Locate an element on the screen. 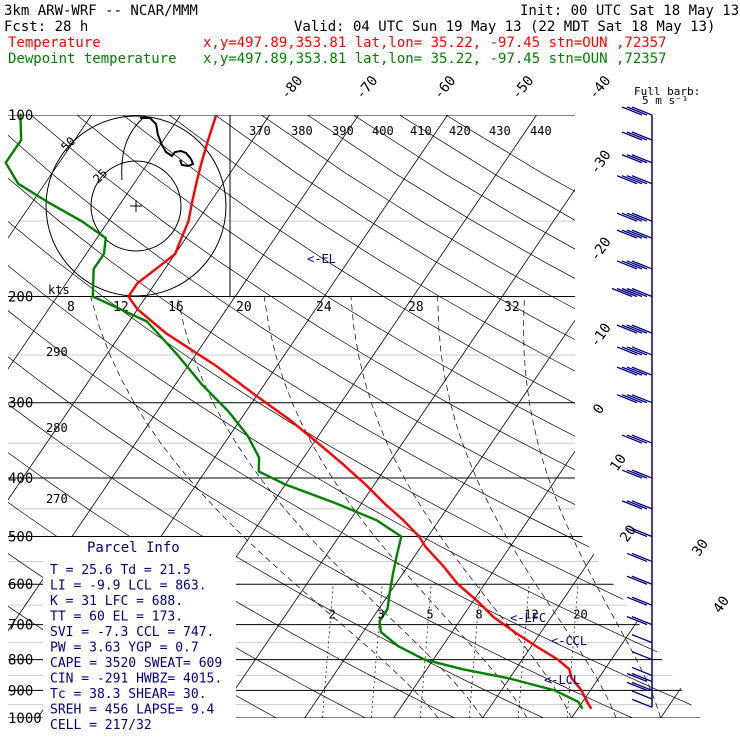 Image resolution: width=740 pixels, height=740 pixels. pressure-label: 700 is located at coordinates (20, 626).